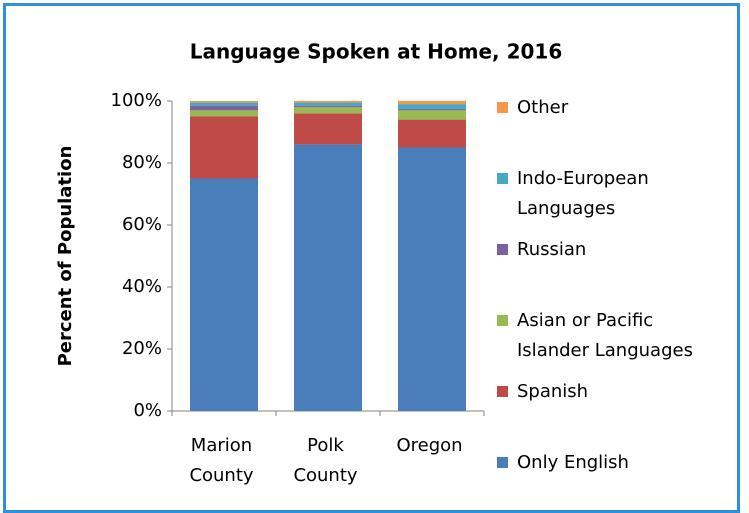 This screenshot has width=749, height=513. Describe the element at coordinates (552, 249) in the screenshot. I see `legend-label: Russian` at that location.